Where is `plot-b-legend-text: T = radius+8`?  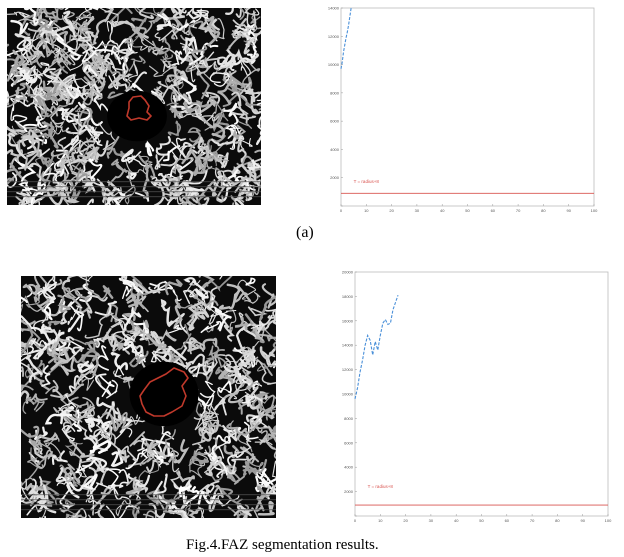
plot-b-legend-text: T = radius+8 is located at coordinates (381, 486).